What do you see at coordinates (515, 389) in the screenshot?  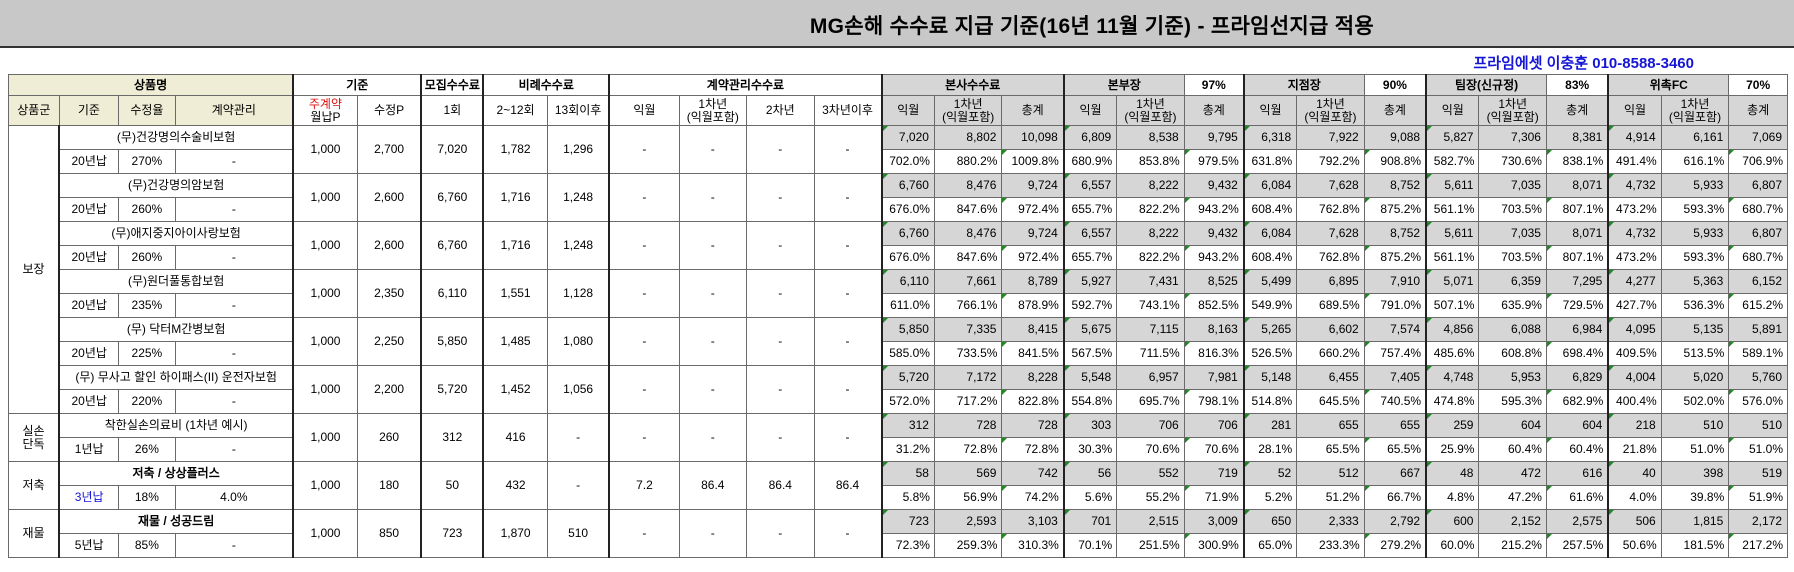 I see `cell-m2-12: 1,452` at bounding box center [515, 389].